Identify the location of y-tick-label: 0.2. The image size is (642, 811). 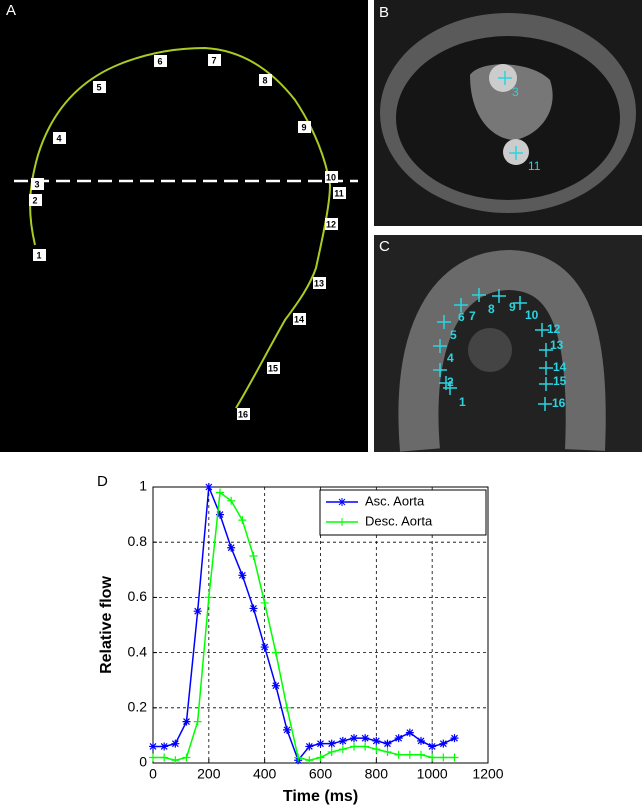
(138, 707).